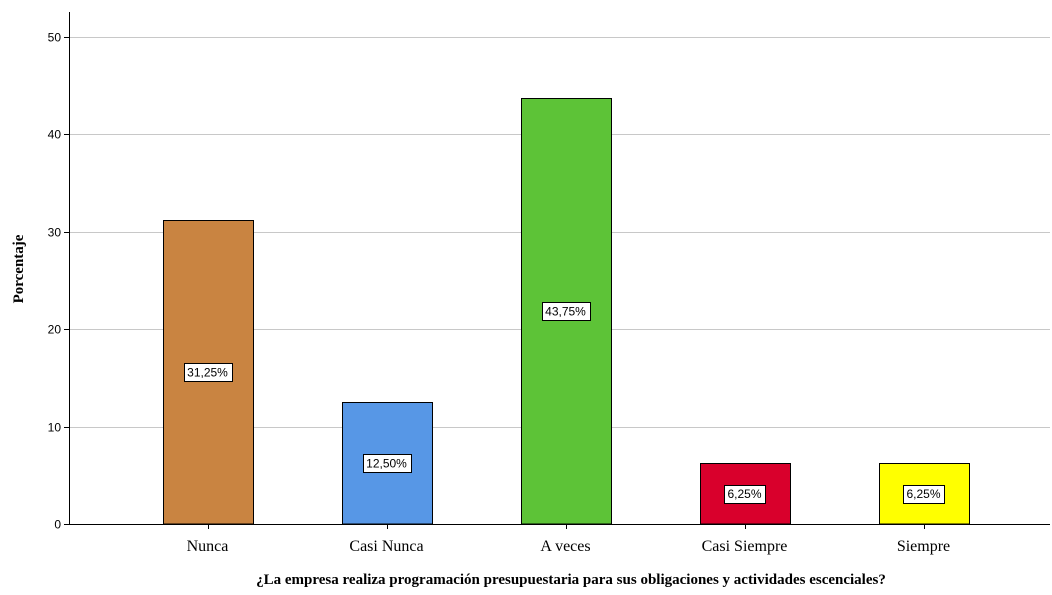  I want to click on y-tick-label: 10, so click(55, 428).